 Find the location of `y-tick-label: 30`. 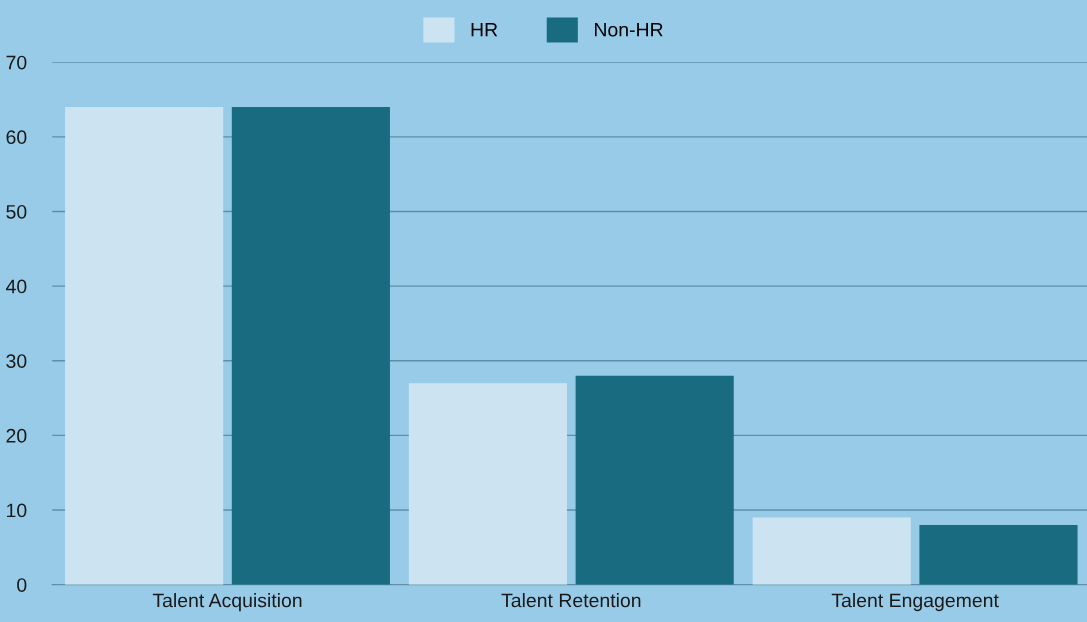

y-tick-label: 30 is located at coordinates (16, 361).